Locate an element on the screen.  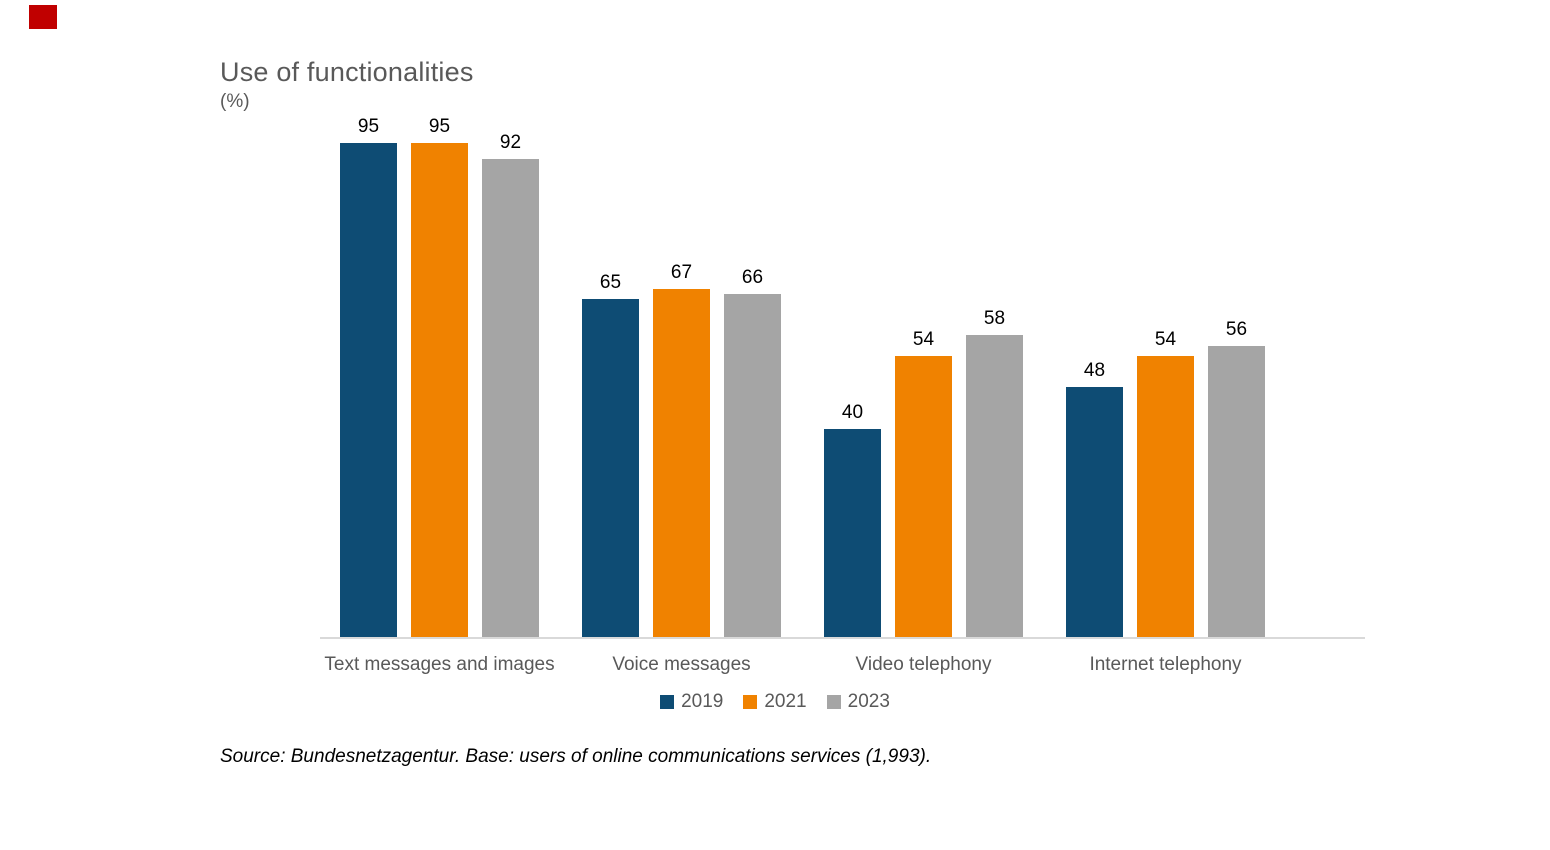
chart-unit-label: (%) is located at coordinates (235, 101).